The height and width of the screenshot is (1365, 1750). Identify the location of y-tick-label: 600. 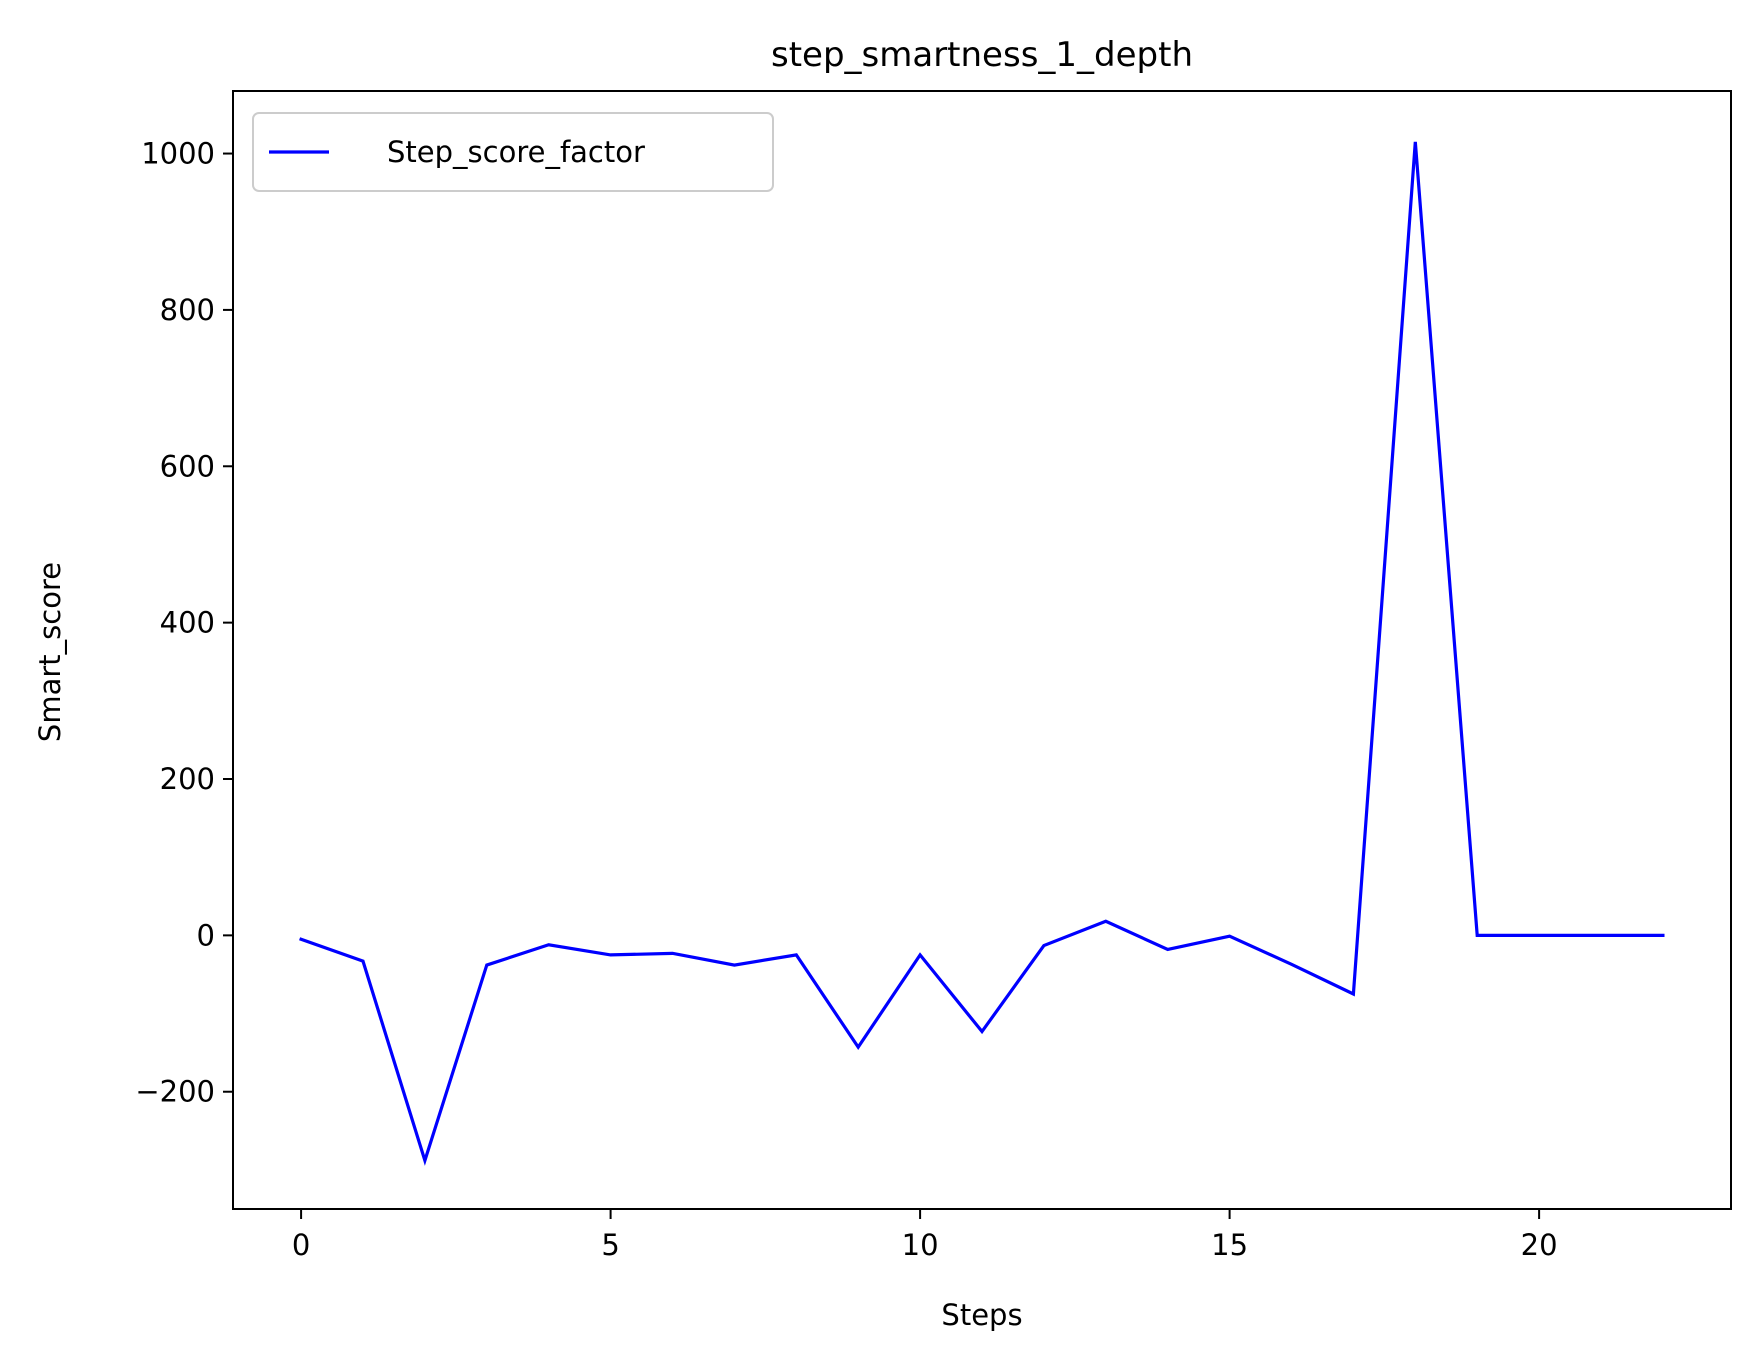
(187, 466).